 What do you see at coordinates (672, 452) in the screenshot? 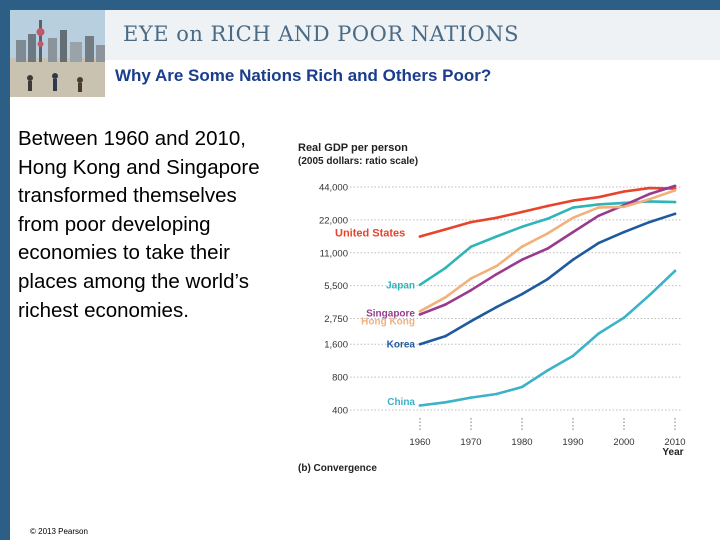
I see `x-axis-label: Year` at bounding box center [672, 452].